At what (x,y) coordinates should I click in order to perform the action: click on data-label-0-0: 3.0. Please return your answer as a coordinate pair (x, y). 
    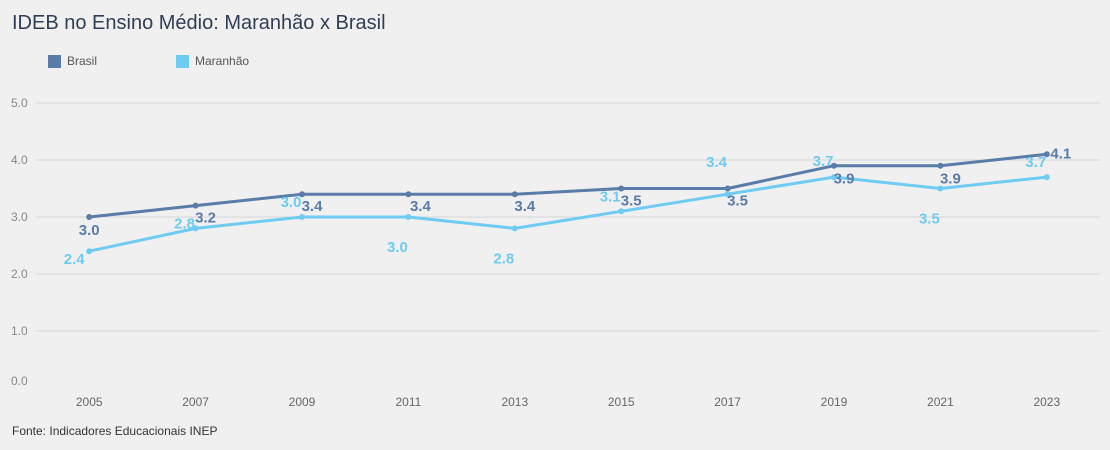
    Looking at the image, I should click on (89, 230).